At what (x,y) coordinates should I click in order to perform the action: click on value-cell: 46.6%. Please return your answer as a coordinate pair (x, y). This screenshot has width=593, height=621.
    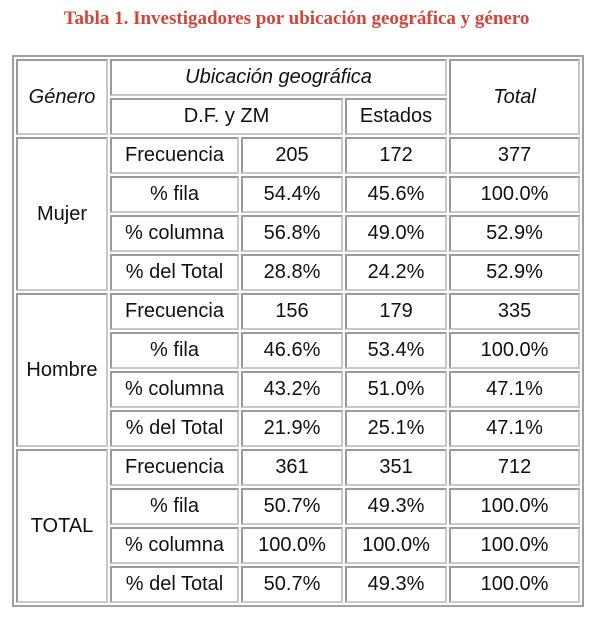
    Looking at the image, I should click on (292, 350).